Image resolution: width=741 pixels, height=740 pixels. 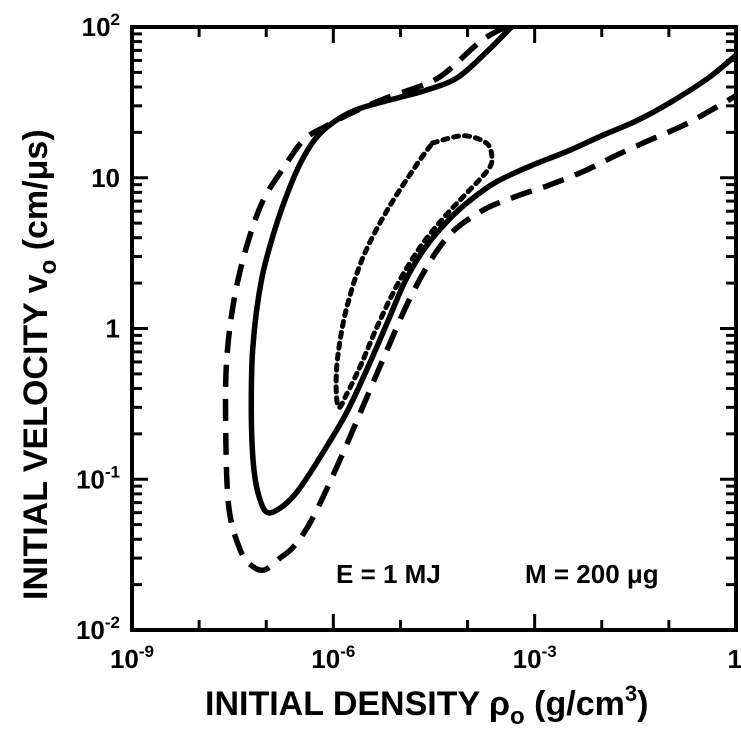 What do you see at coordinates (592, 574) in the screenshot?
I see `mass-annotation: M = 200 μg` at bounding box center [592, 574].